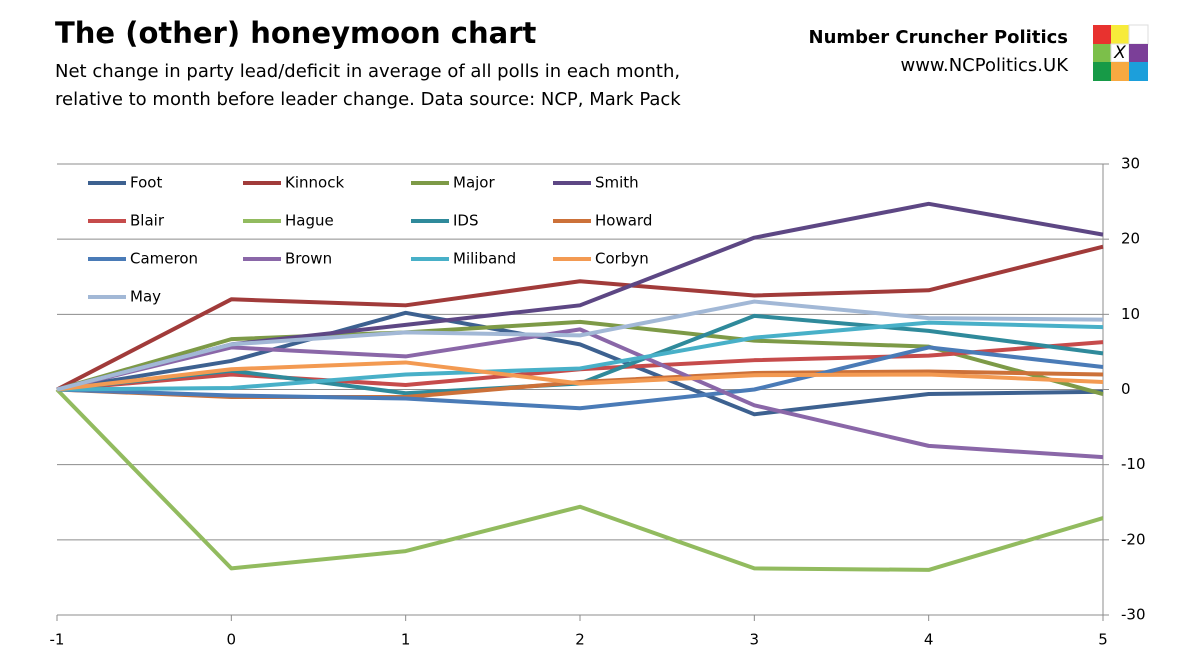 This screenshot has height=661, width=1201. What do you see at coordinates (57, 640) in the screenshot?
I see `x-tick-label: -1` at bounding box center [57, 640].